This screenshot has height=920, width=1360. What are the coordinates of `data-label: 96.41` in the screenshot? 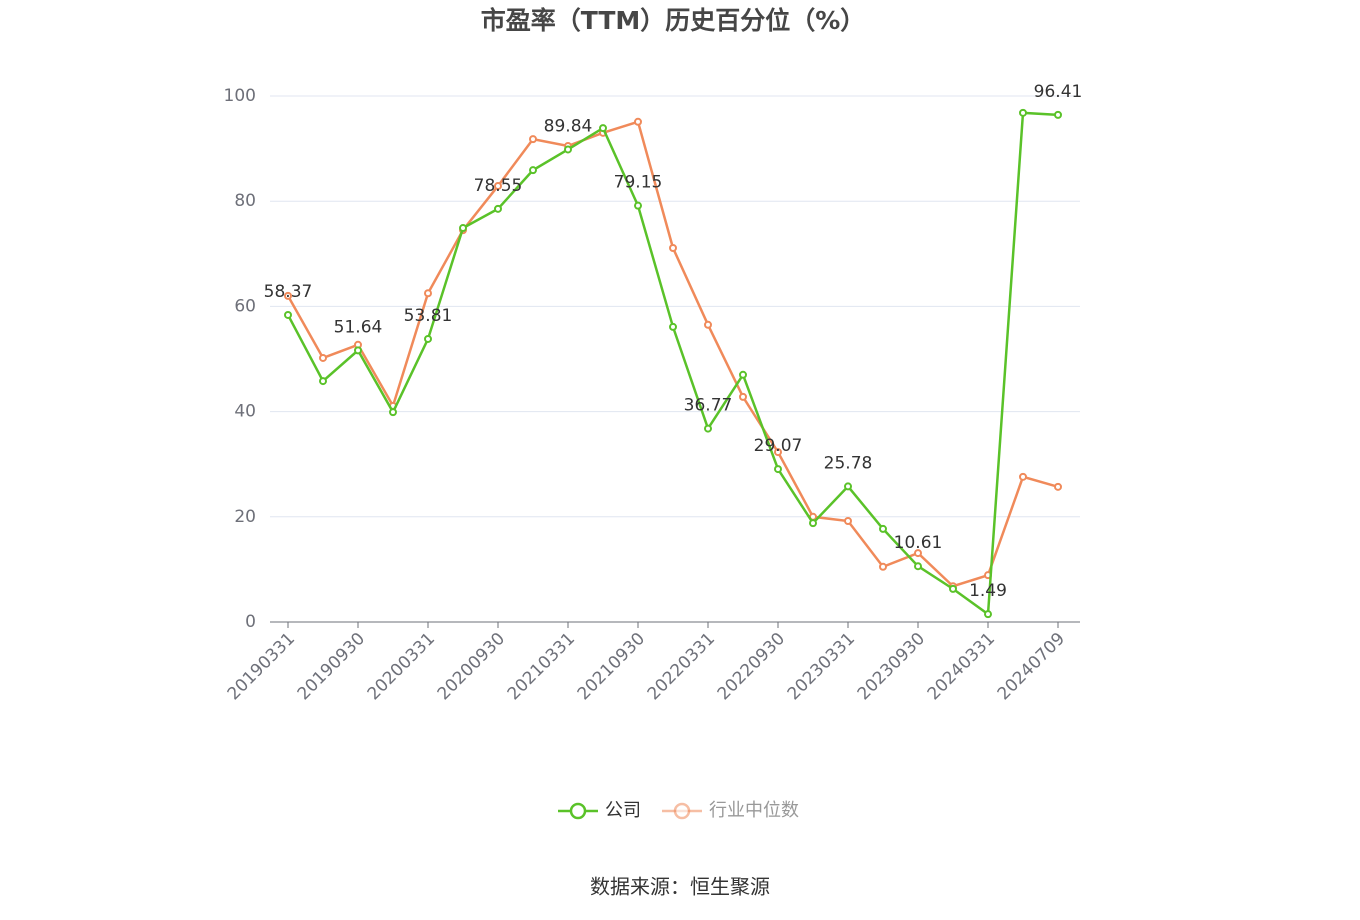 It's located at (1058, 92).